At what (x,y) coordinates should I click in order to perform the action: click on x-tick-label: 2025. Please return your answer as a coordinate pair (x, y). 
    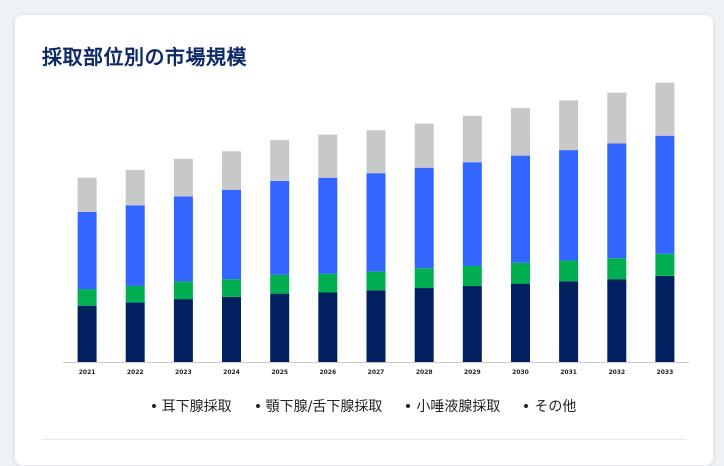
    Looking at the image, I should click on (279, 372).